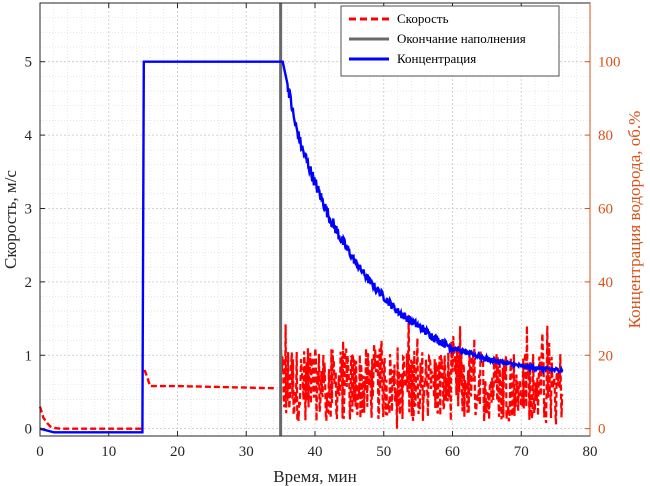  Describe the element at coordinates (602, 430) in the screenshot. I see `y-tick-label-right: 0` at that location.